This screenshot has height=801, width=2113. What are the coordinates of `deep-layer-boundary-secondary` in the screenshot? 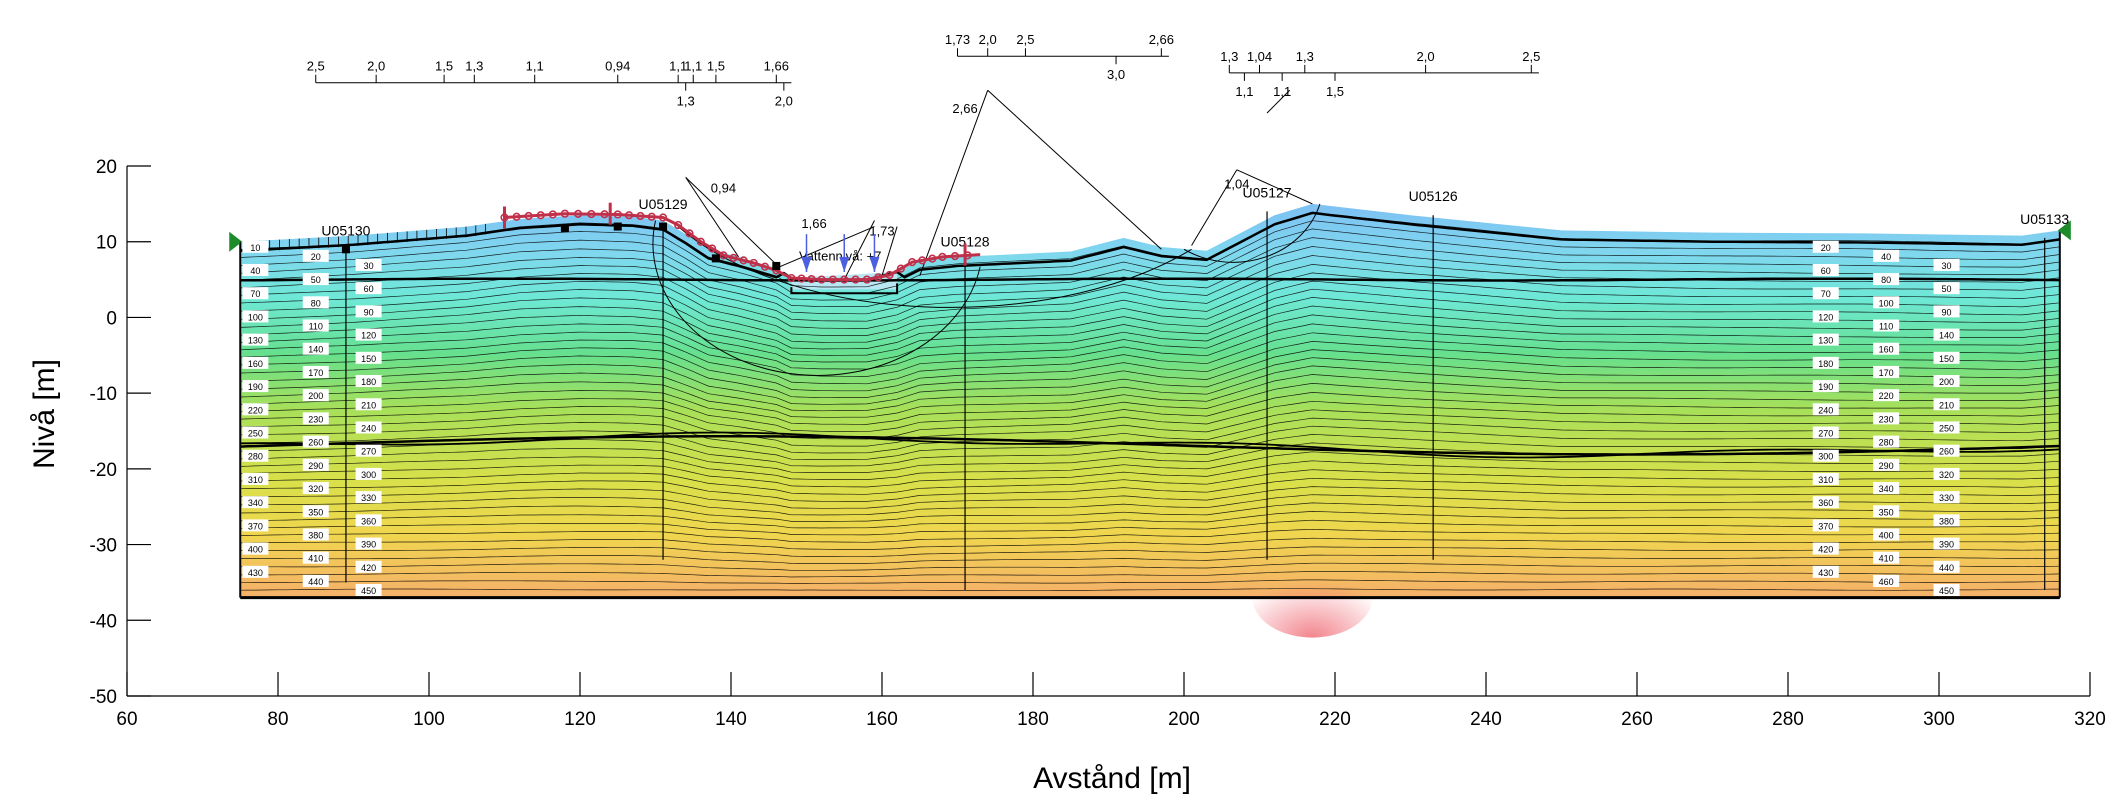 It's located at (1150, 445).